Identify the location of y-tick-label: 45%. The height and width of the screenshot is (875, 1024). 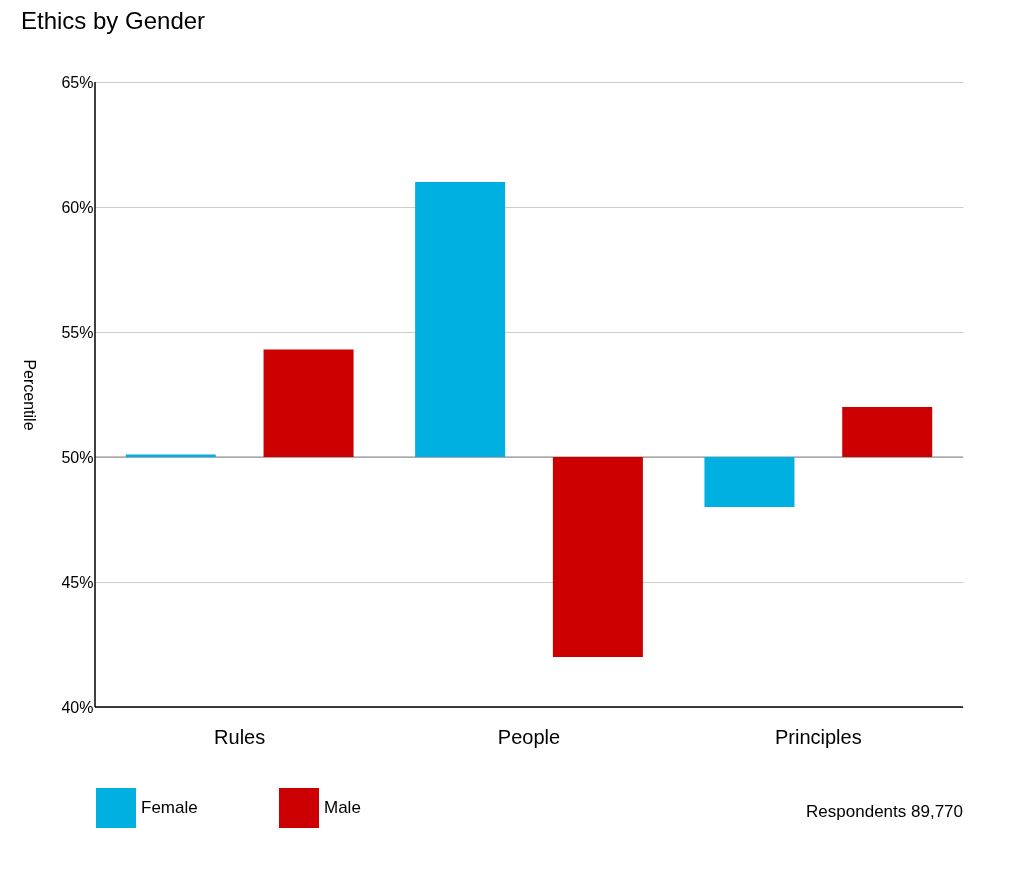
(77, 582).